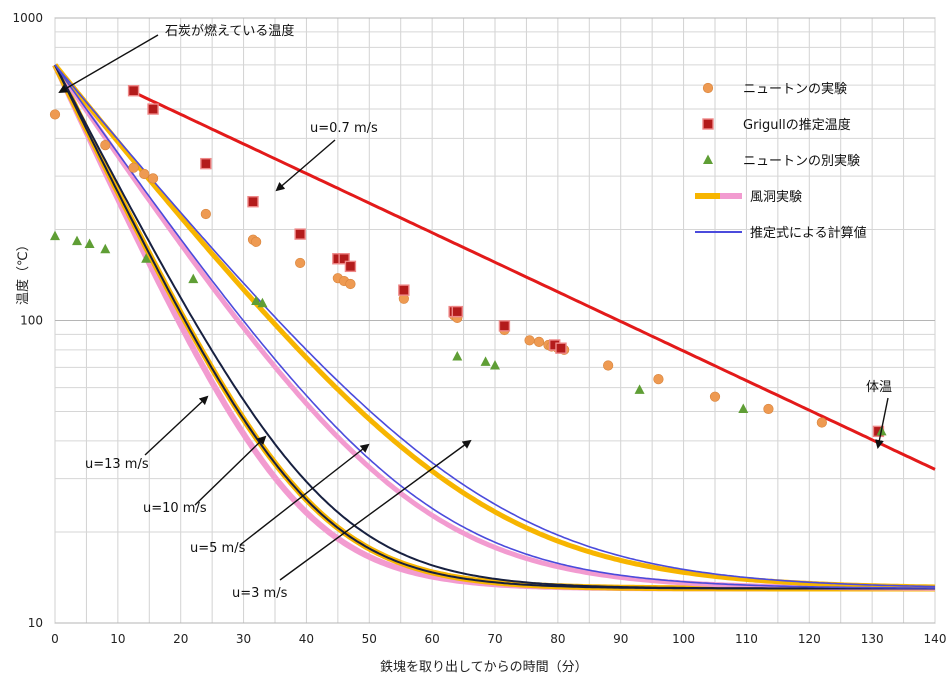 The height and width of the screenshot is (675, 948). What do you see at coordinates (795, 89) in the screenshot?
I see `legend-label: ニュートンの実験` at bounding box center [795, 89].